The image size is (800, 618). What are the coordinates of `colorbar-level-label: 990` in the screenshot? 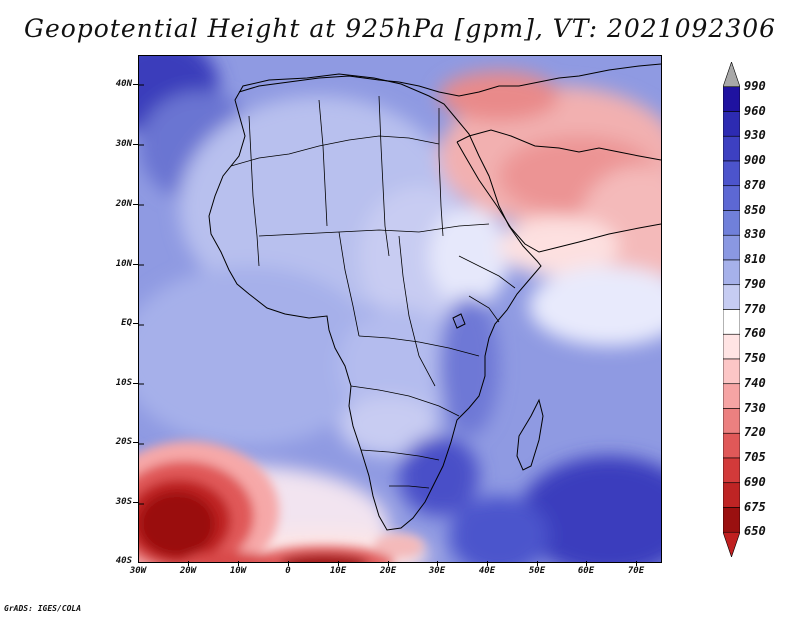 It's located at (755, 85).